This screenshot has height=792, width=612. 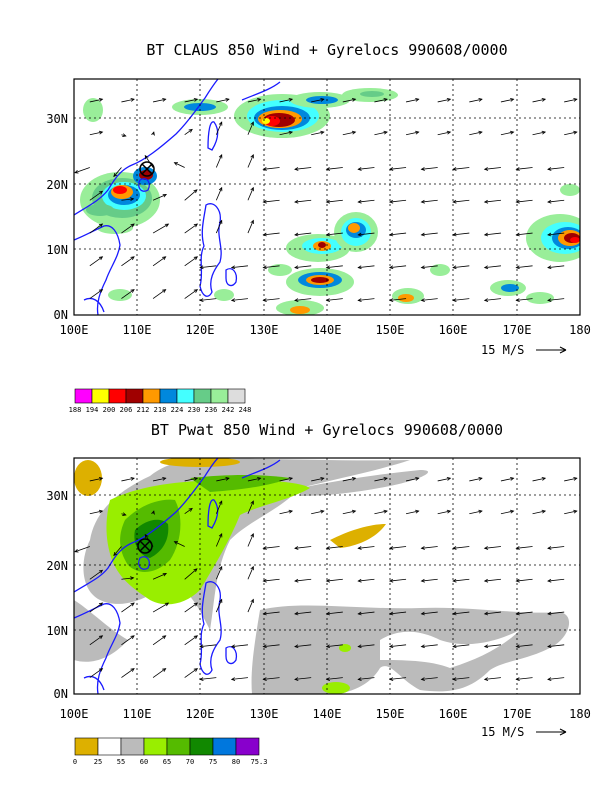 What do you see at coordinates (200, 330) in the screenshot?
I see `top-xtick-label: 120E` at bounding box center [200, 330].